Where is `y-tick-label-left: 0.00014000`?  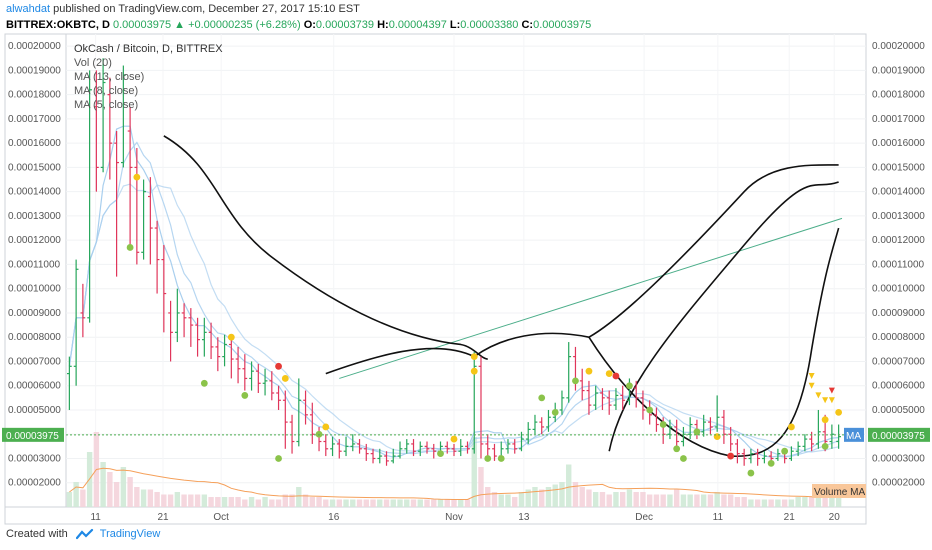 y-tick-label-left: 0.00014000 is located at coordinates (34, 192).